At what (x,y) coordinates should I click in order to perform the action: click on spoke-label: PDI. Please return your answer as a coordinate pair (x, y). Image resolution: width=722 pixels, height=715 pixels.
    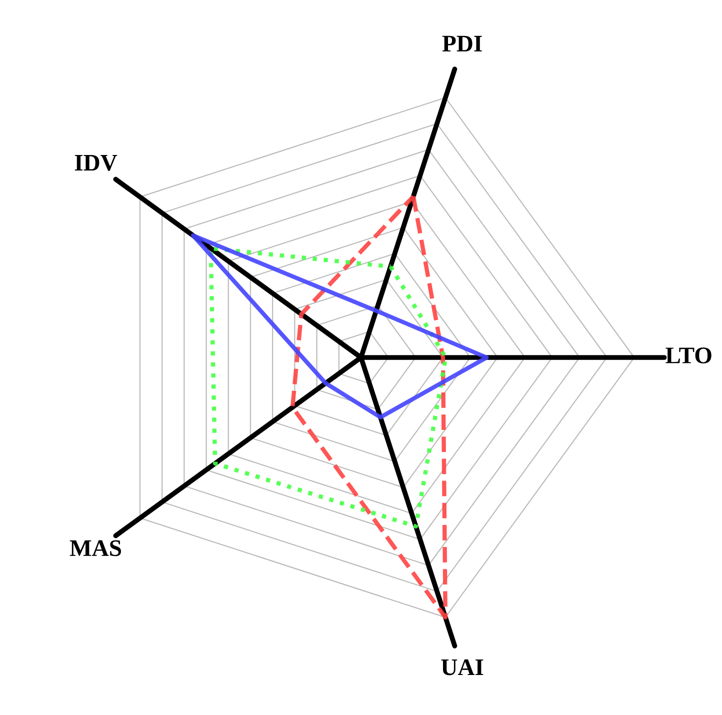
    Looking at the image, I should click on (462, 44).